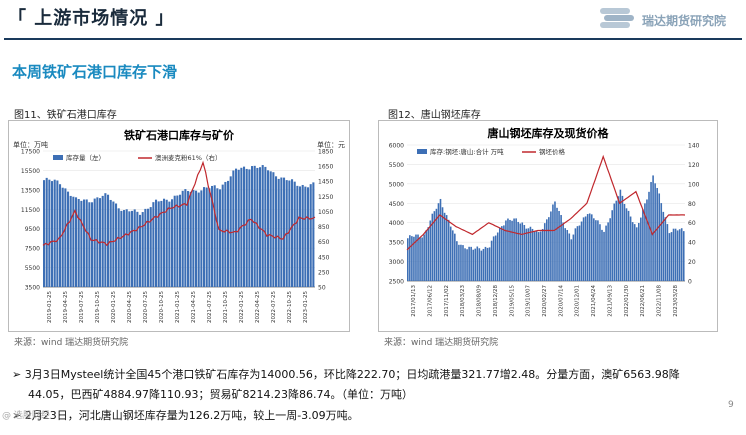 The height and width of the screenshot is (435, 746). I want to click on logo-text: 瑞达期货研究院, so click(684, 21).